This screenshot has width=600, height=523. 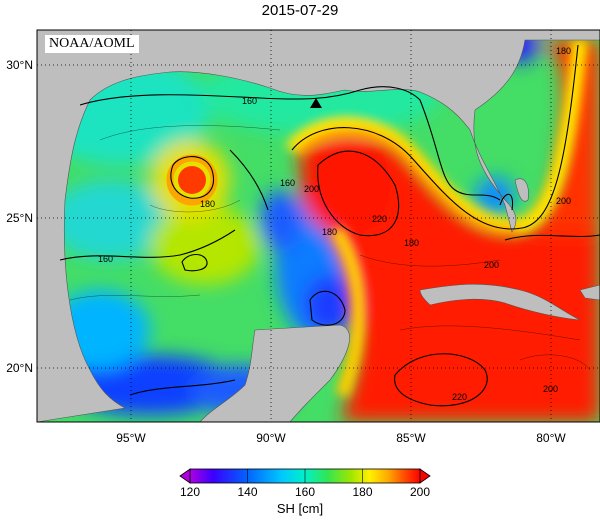 What do you see at coordinates (420, 492) in the screenshot?
I see `colorbar-tick-label: 200` at bounding box center [420, 492].